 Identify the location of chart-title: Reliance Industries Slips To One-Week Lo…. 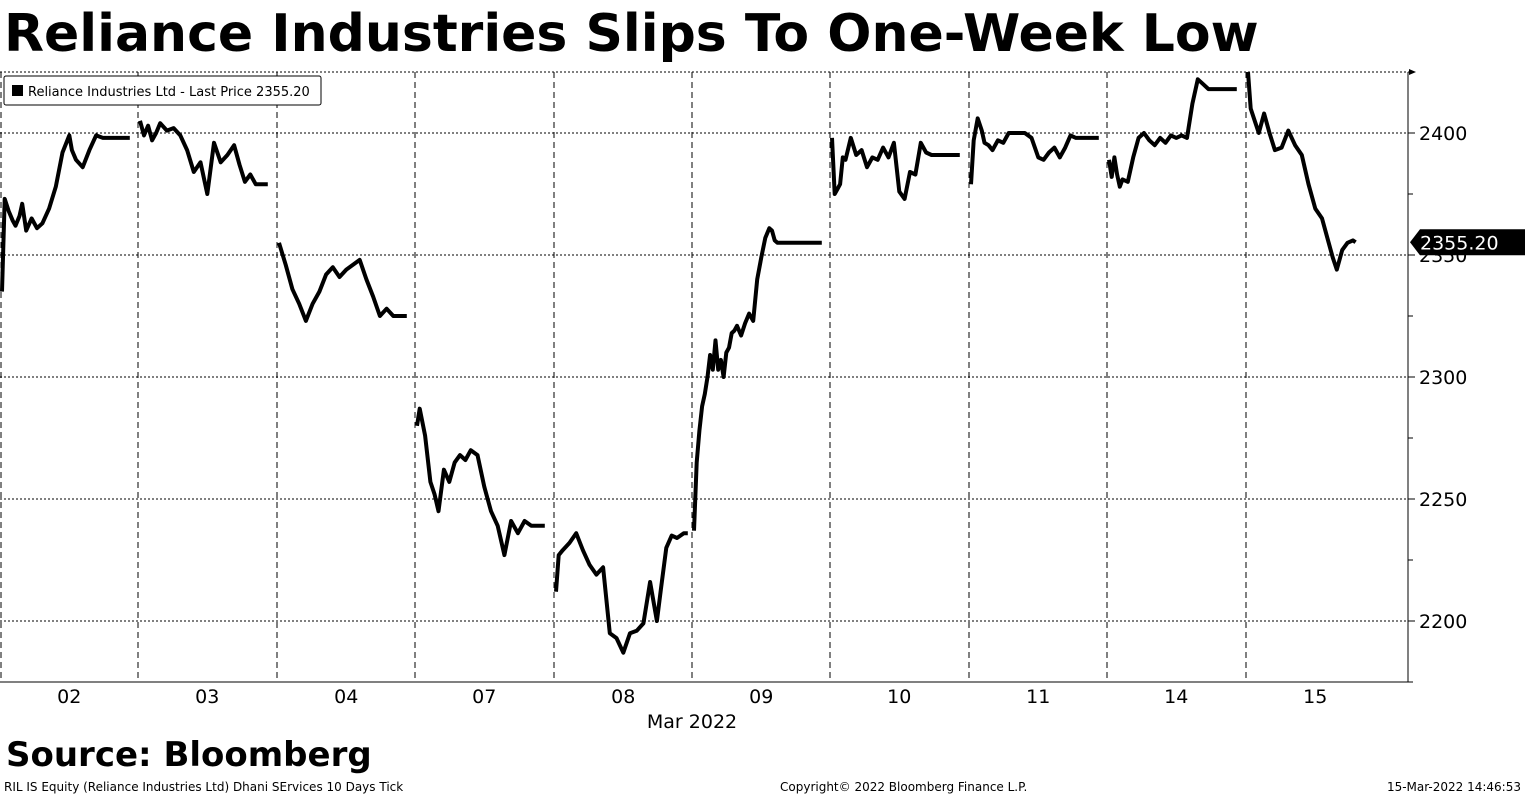
(631, 34).